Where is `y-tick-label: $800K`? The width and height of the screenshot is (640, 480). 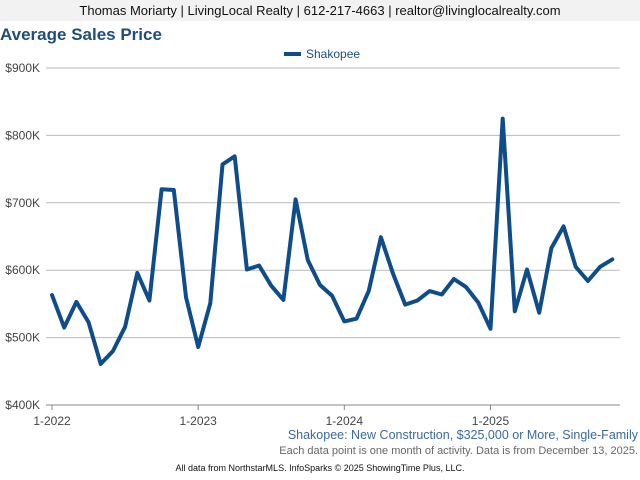
y-tick-label: $800K is located at coordinates (22, 135).